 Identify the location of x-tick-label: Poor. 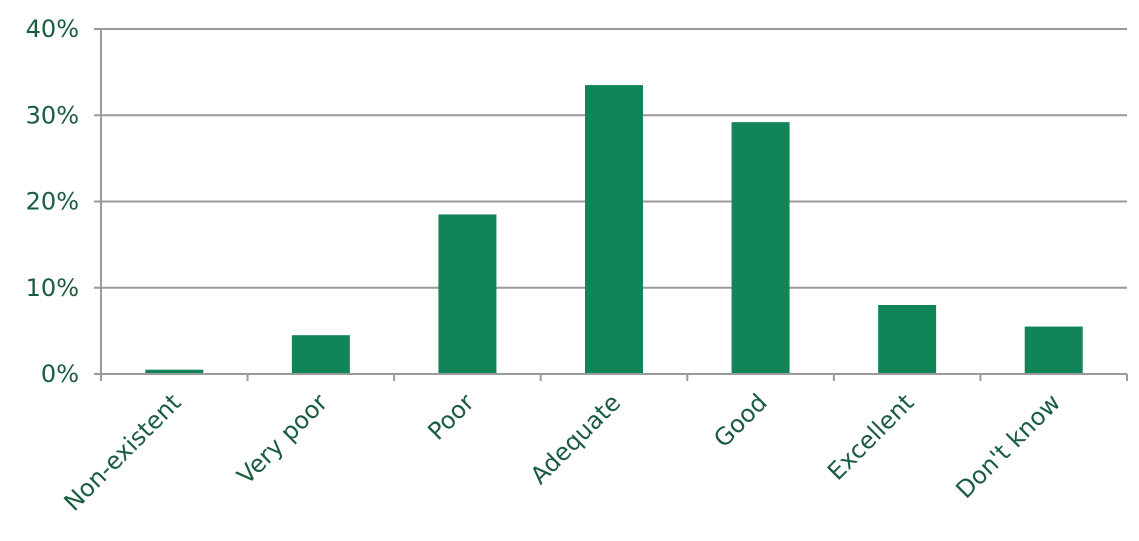
(450, 416).